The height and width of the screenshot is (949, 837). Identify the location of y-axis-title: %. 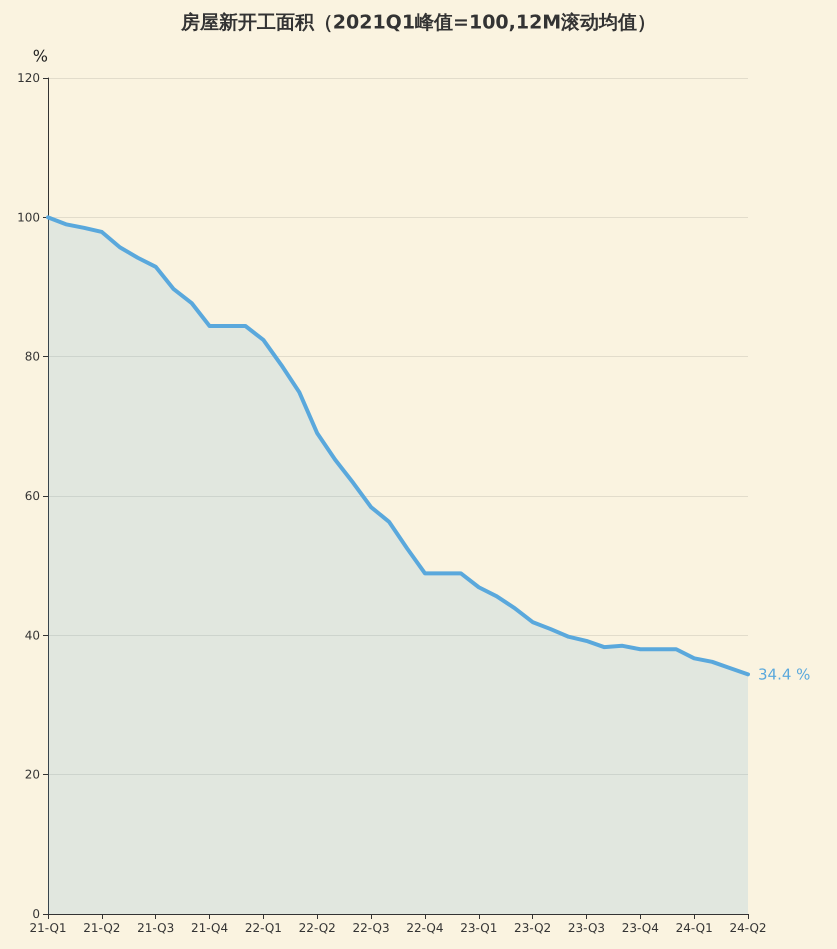
(40, 56).